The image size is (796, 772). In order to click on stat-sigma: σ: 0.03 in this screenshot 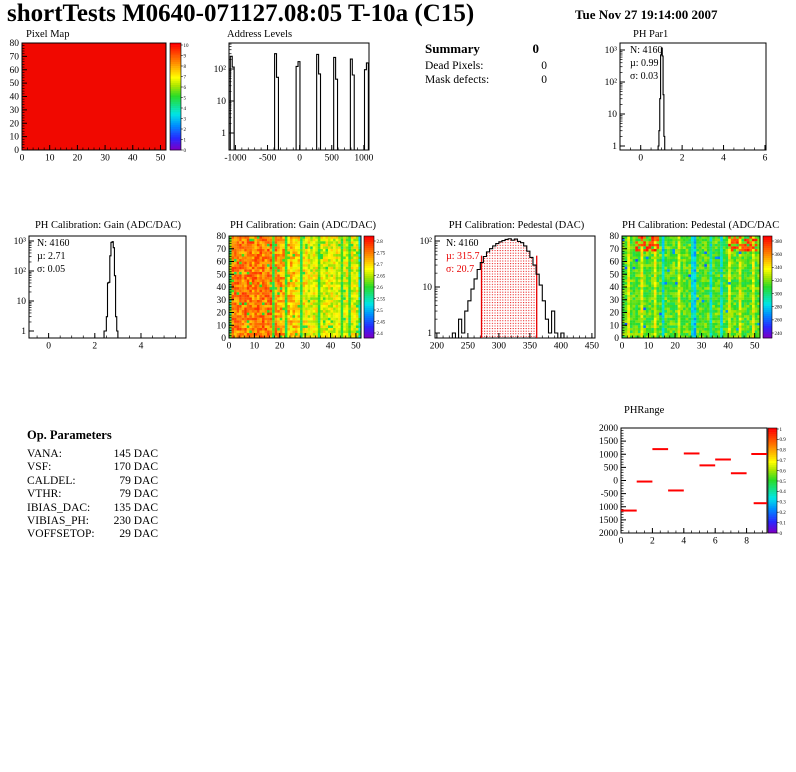, I will do `click(644, 76)`.